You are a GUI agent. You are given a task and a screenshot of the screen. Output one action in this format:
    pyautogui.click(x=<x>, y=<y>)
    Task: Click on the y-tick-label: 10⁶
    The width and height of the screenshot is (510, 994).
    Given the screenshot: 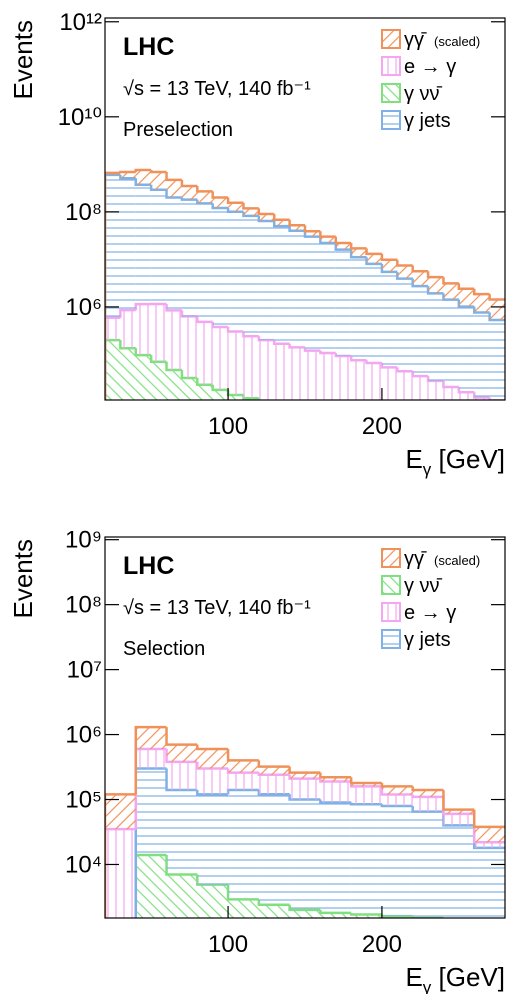 What is the action you would take?
    pyautogui.click(x=83, y=735)
    